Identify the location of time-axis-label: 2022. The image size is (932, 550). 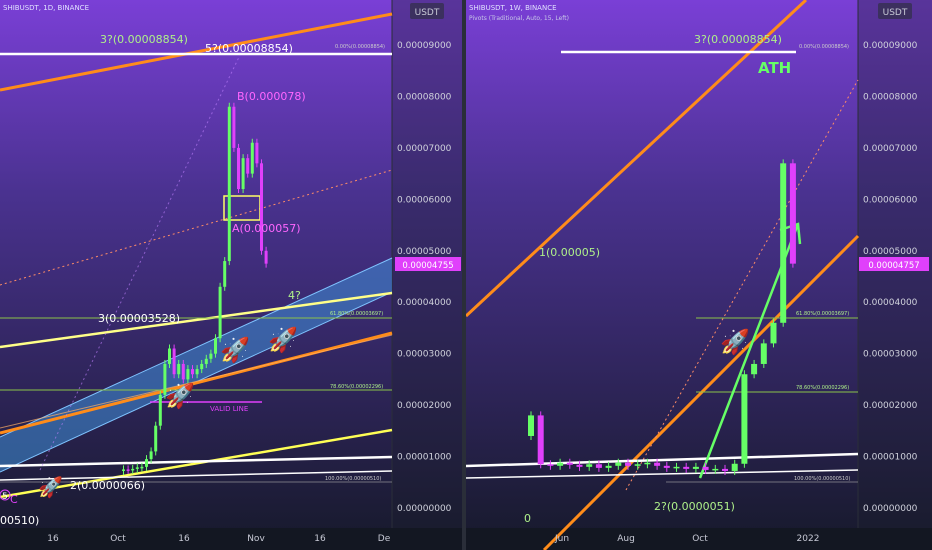
(808, 539).